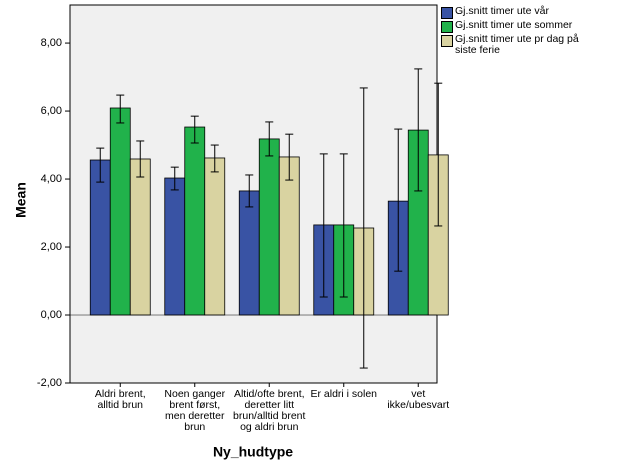 This screenshot has height=466, width=626. What do you see at coordinates (344, 394) in the screenshot?
I see `x-tick-label: Er aldri i solen` at bounding box center [344, 394].